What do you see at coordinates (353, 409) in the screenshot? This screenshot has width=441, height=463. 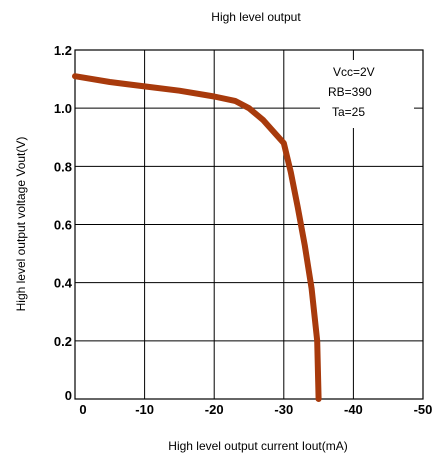 I see `x-tick-label: -40` at bounding box center [353, 409].